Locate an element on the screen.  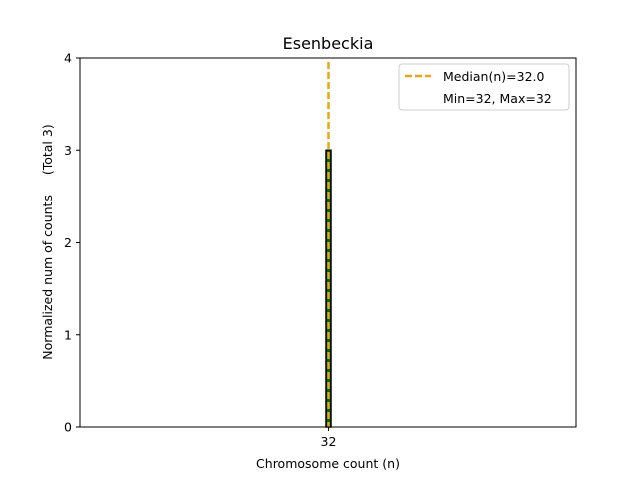
legend-entry-min-max: Min=32, Max=32 is located at coordinates (497, 98).